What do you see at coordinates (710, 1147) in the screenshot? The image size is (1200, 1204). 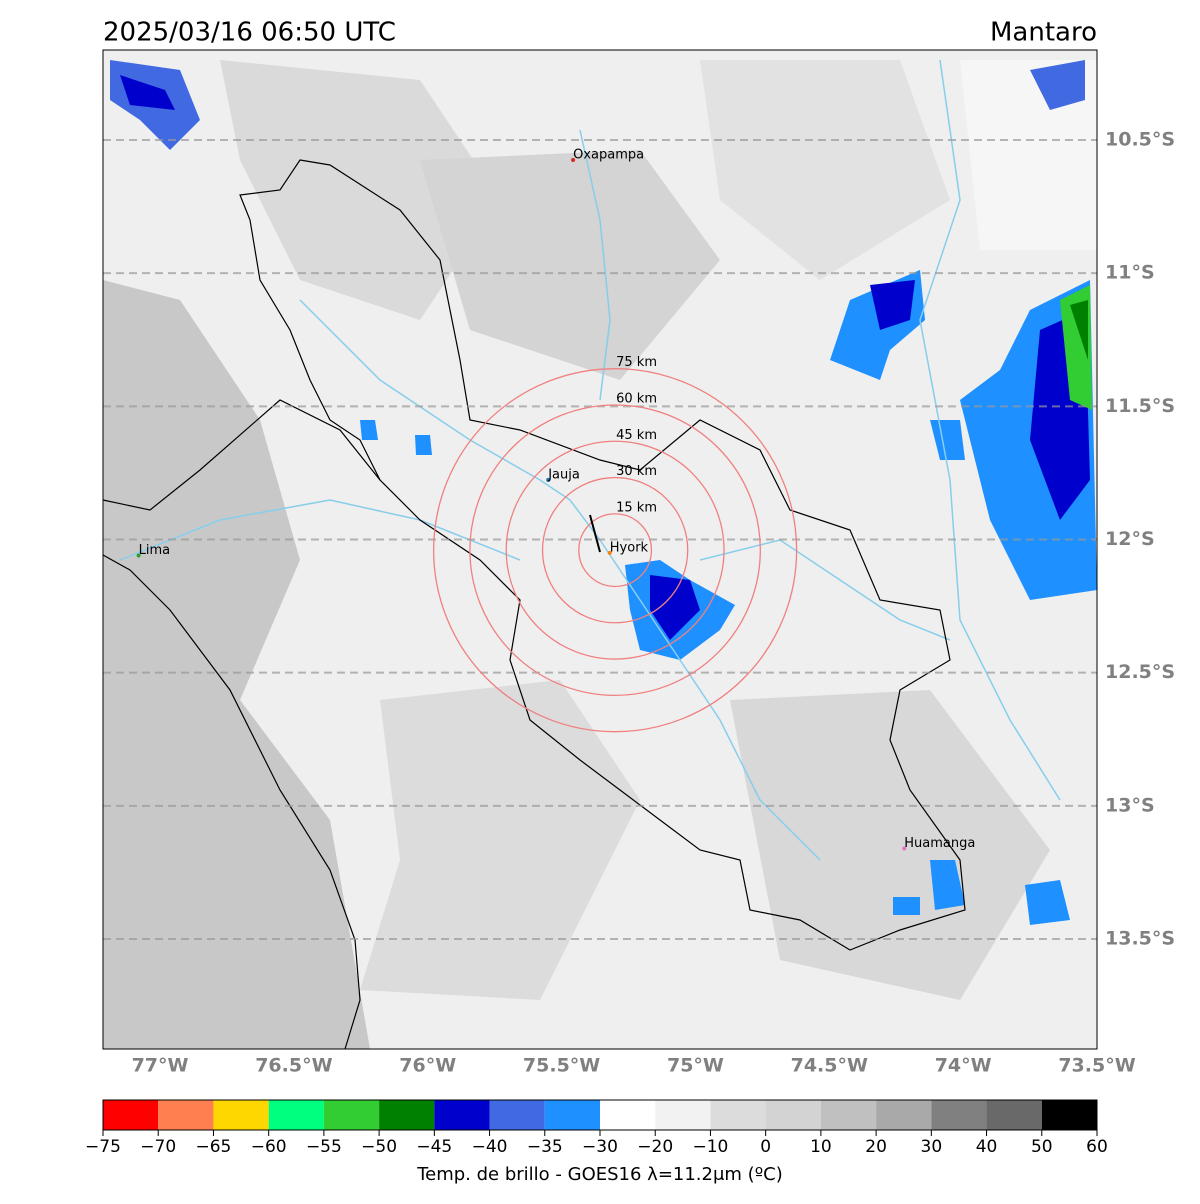 I see `colorbar-tick-label: −10` at bounding box center [710, 1147].